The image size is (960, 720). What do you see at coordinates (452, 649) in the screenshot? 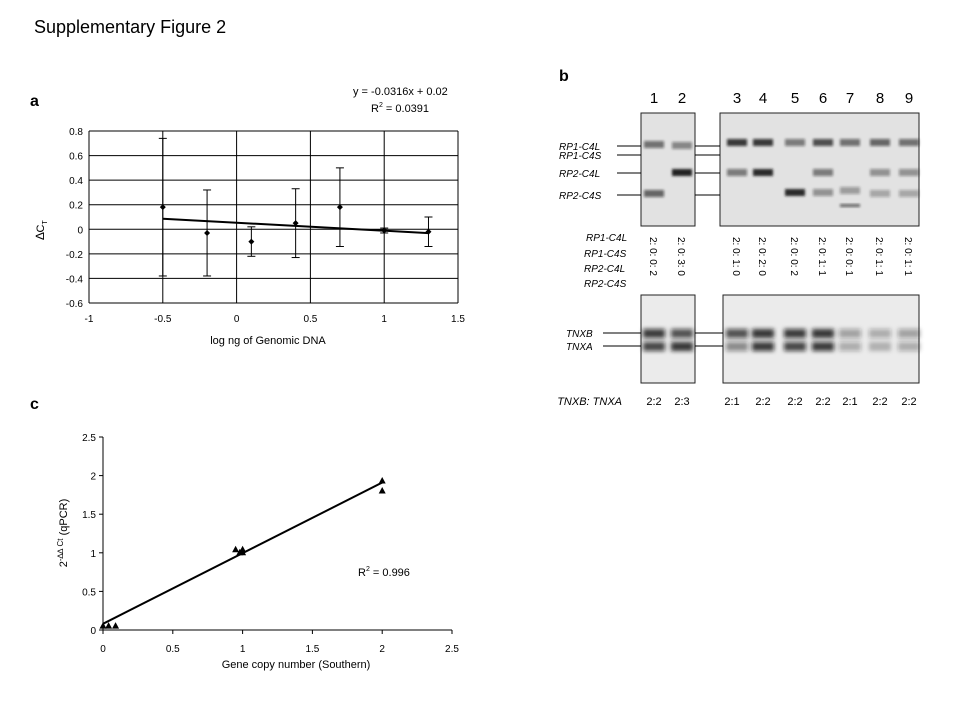
I see `panel-c-xtick-label: 2.5` at bounding box center [452, 649].